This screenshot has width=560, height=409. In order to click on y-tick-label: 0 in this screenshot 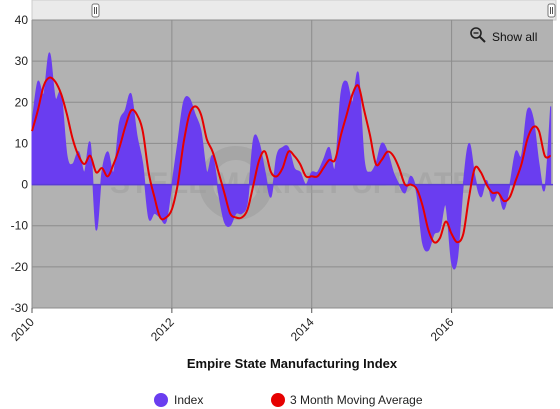, I will do `click(24, 185)`.